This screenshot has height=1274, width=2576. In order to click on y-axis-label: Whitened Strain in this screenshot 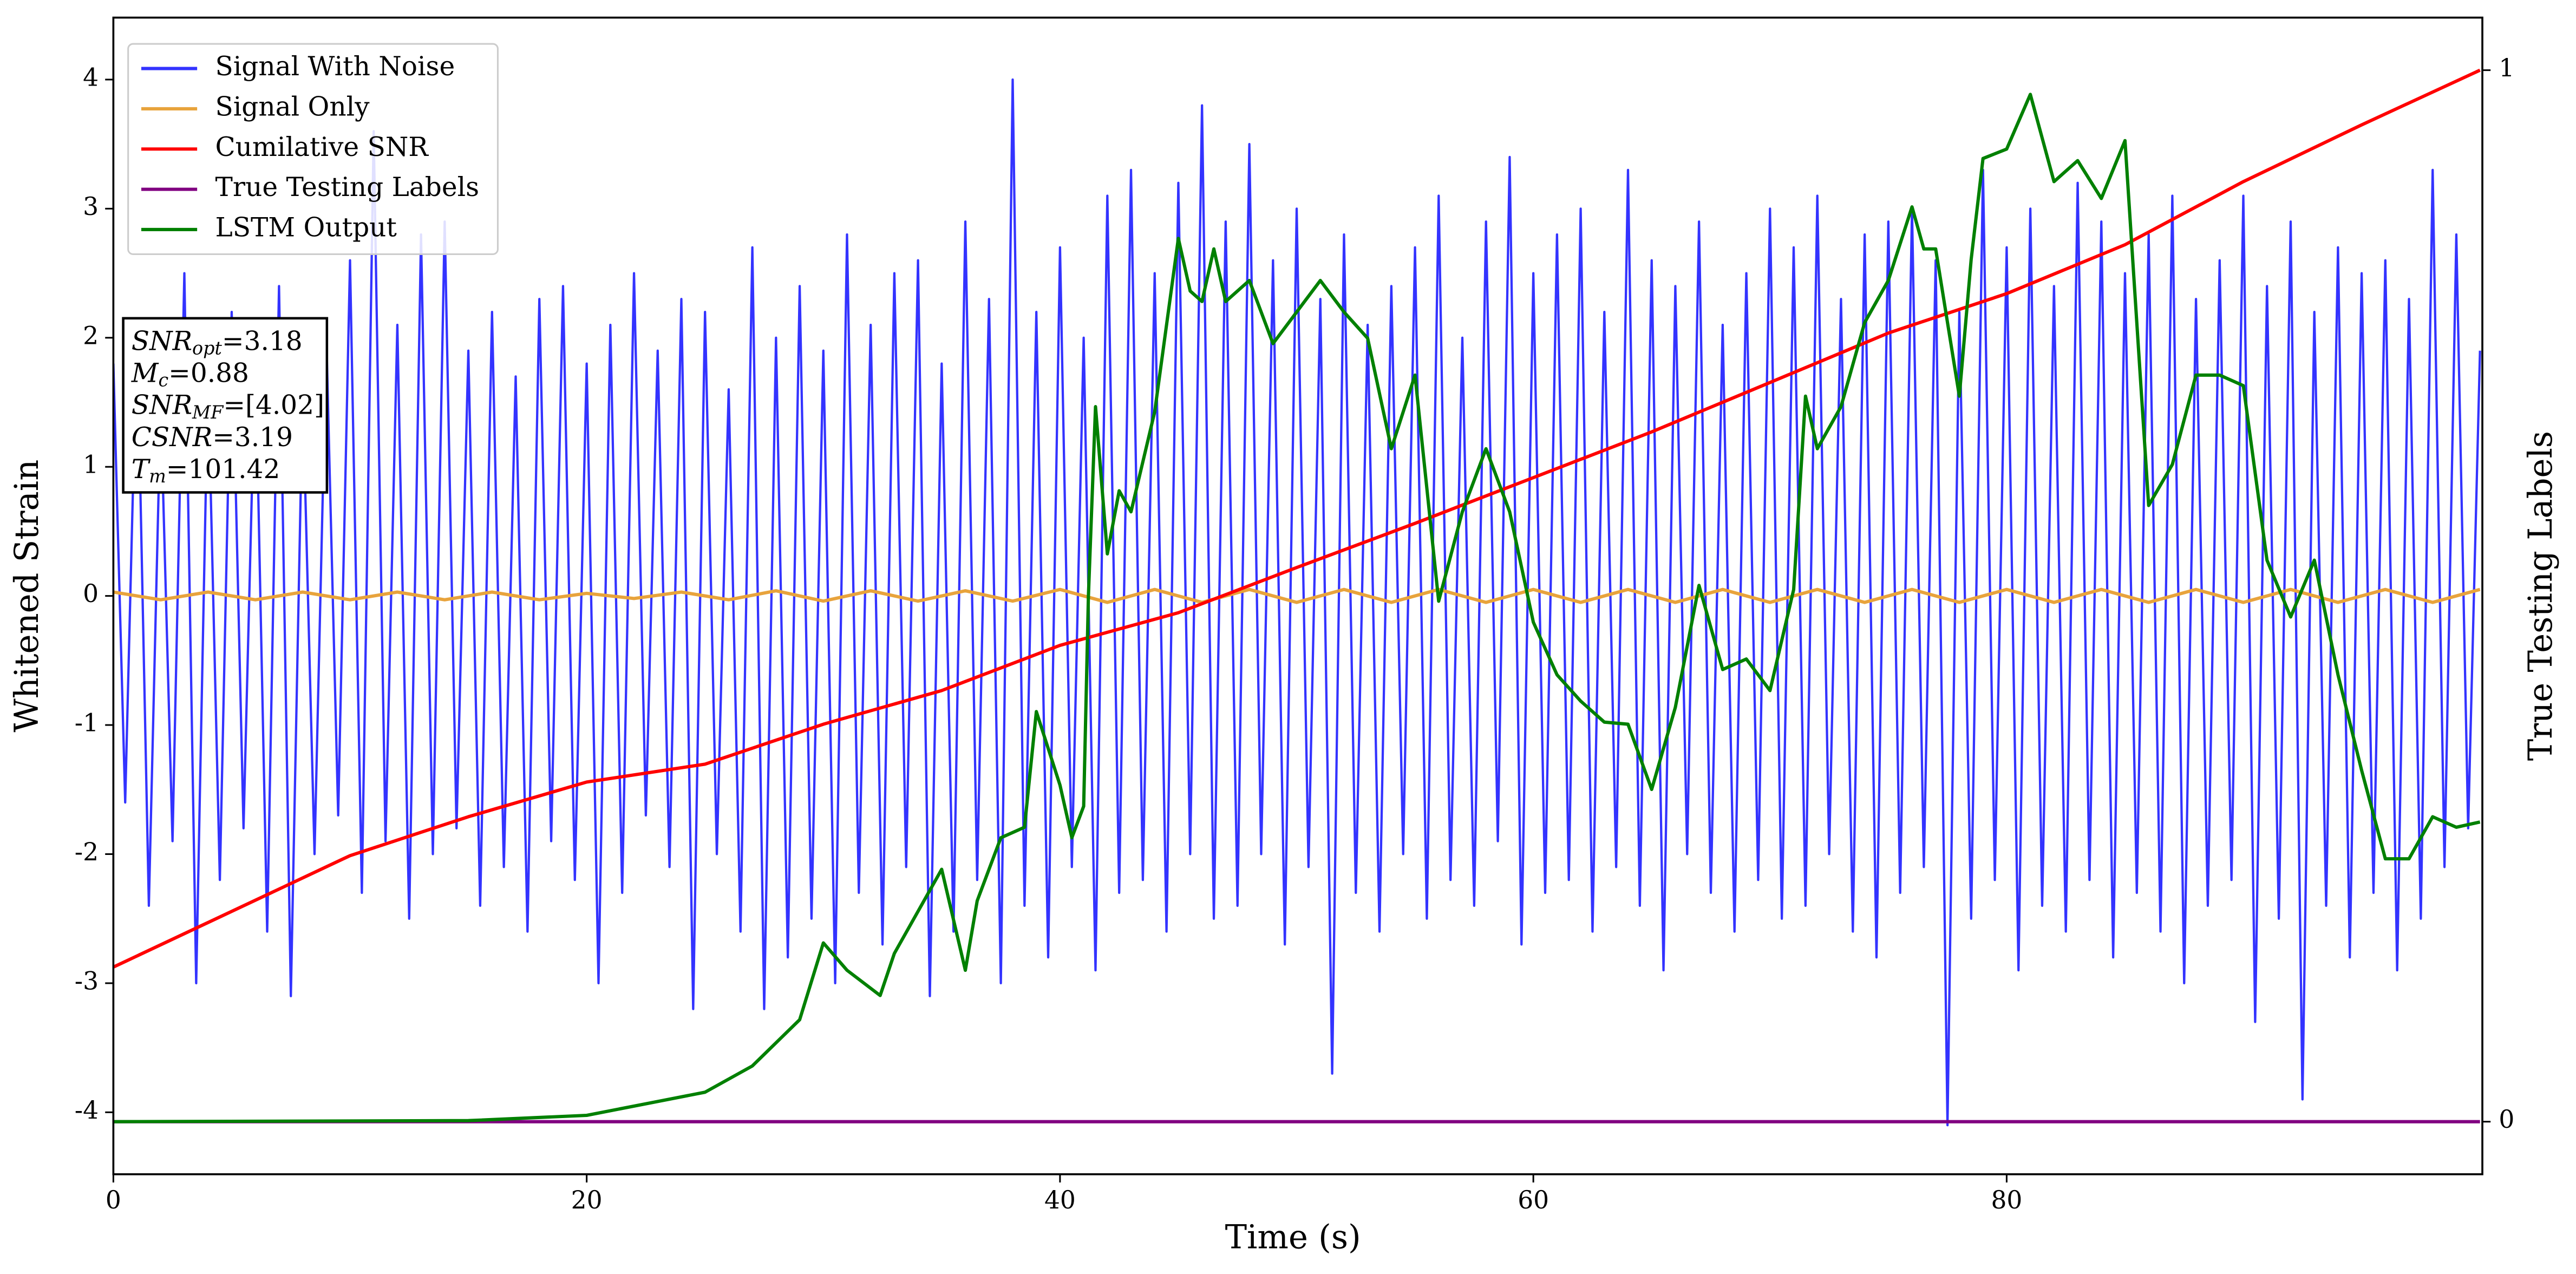, I will do `click(27, 596)`.